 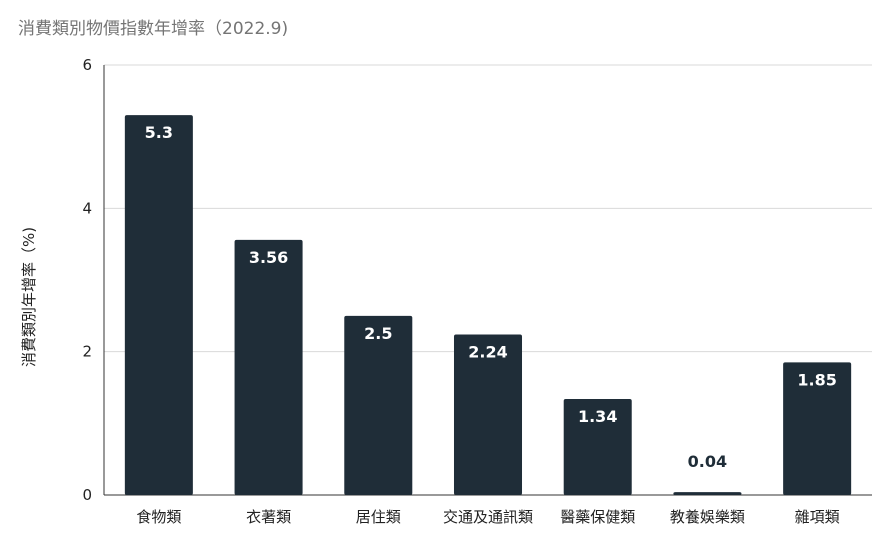 I want to click on x-tick-label: 雜項類, so click(x=817, y=517).